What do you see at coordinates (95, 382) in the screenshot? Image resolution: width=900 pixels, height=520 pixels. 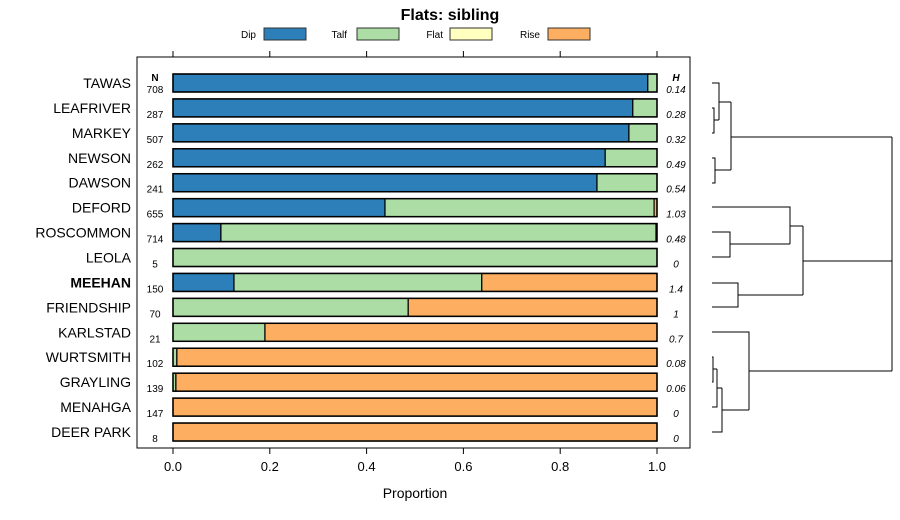 I see `site-label: GRAYLING` at bounding box center [95, 382].